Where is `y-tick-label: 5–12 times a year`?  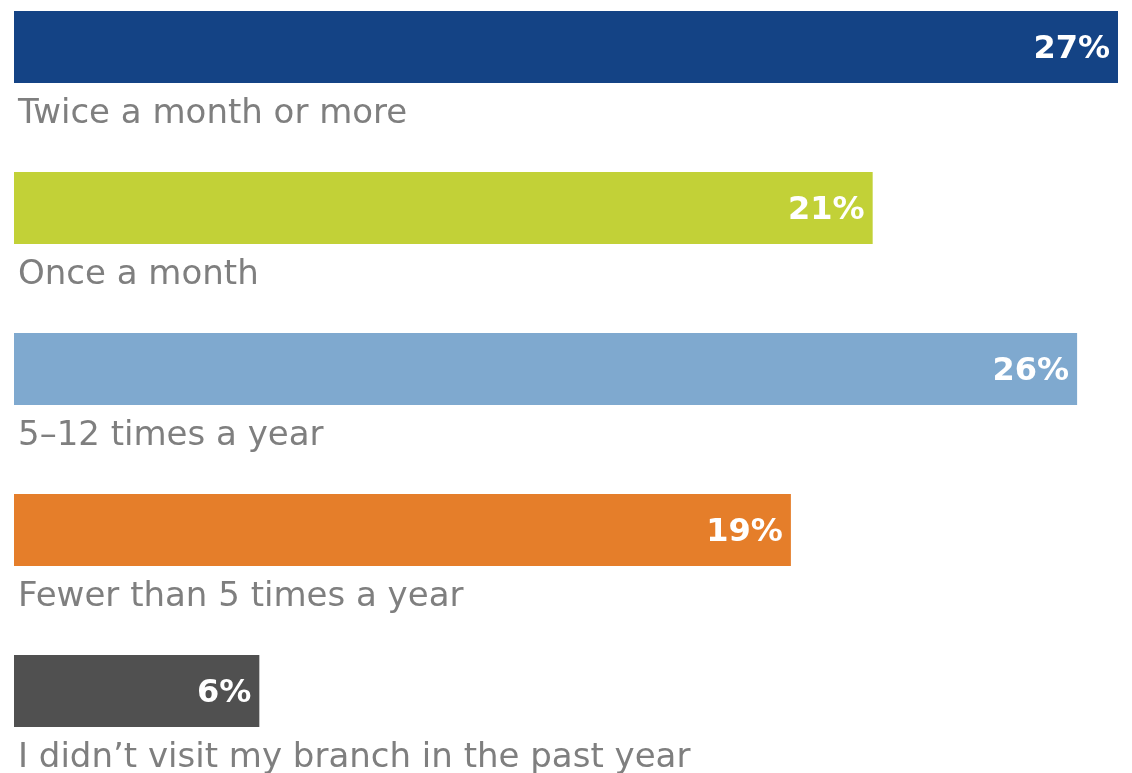
y-tick-label: 5–12 times a year is located at coordinates (171, 433).